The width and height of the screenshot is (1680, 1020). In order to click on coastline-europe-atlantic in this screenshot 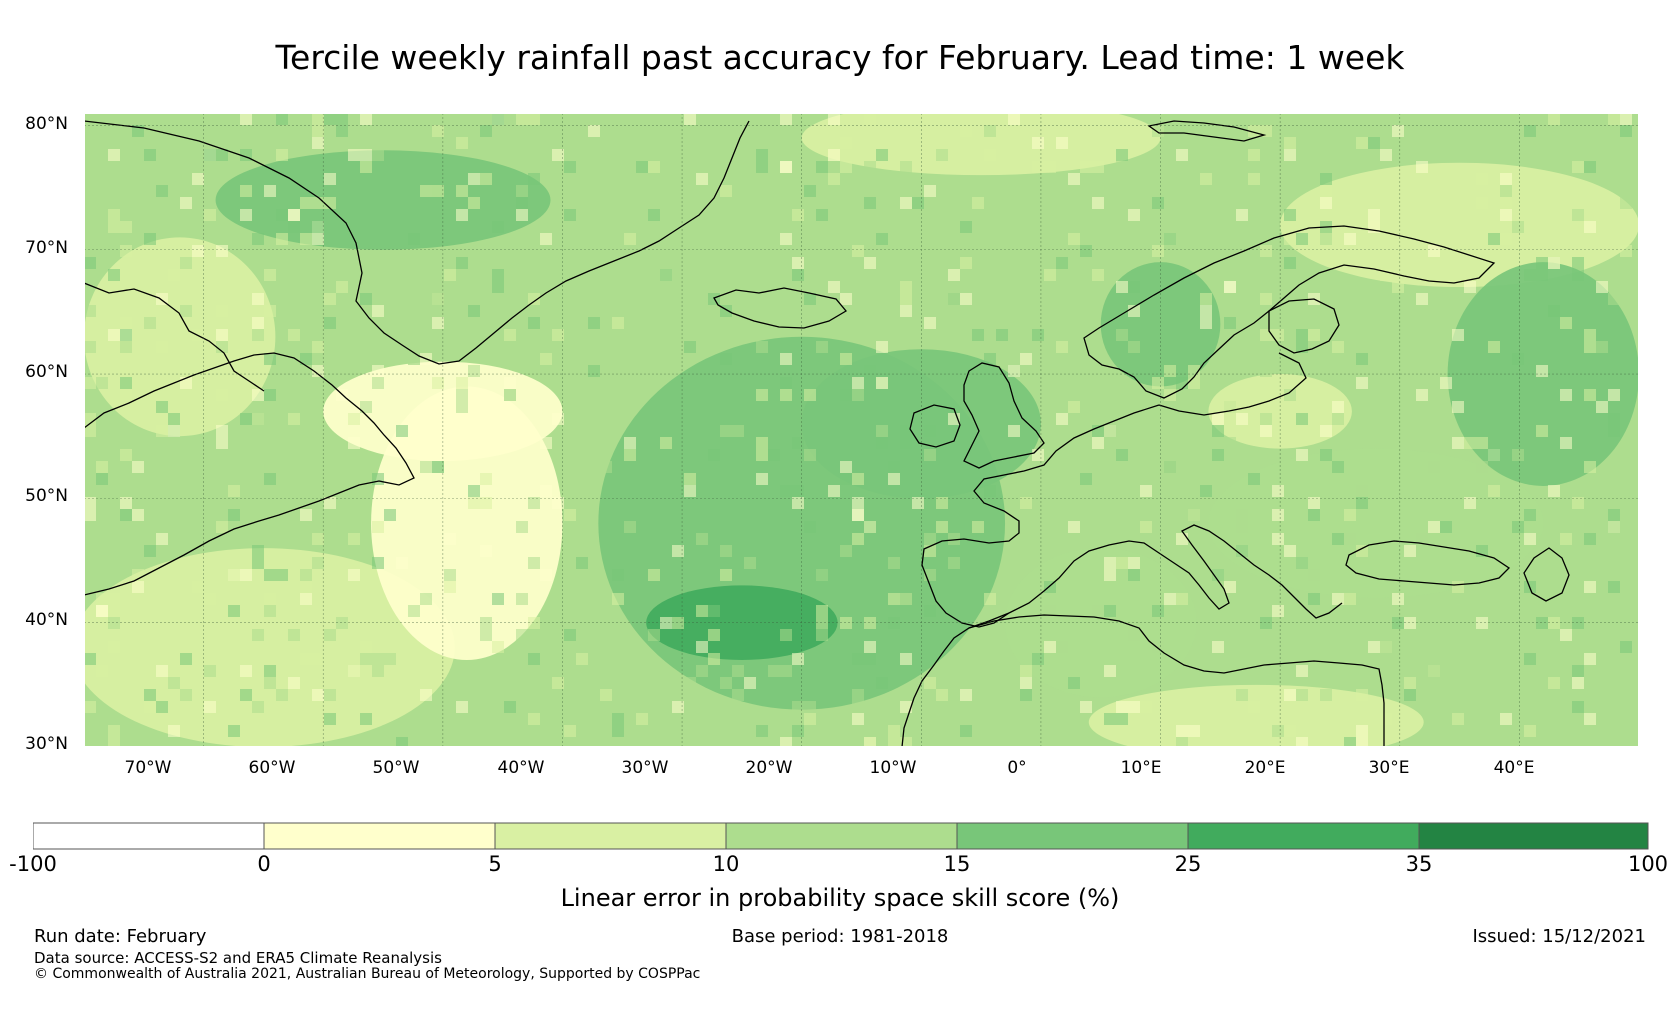, I will do `click(1040, 516)`.